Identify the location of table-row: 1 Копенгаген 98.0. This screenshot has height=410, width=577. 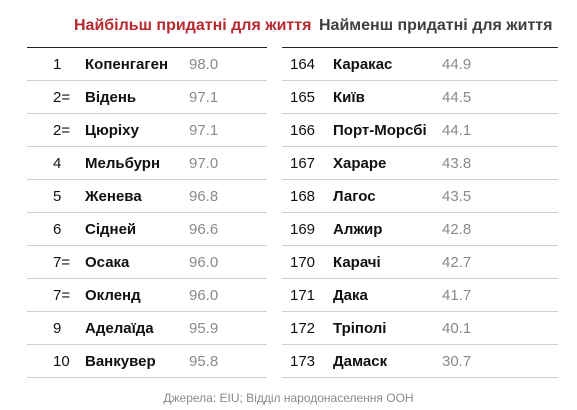
(147, 64).